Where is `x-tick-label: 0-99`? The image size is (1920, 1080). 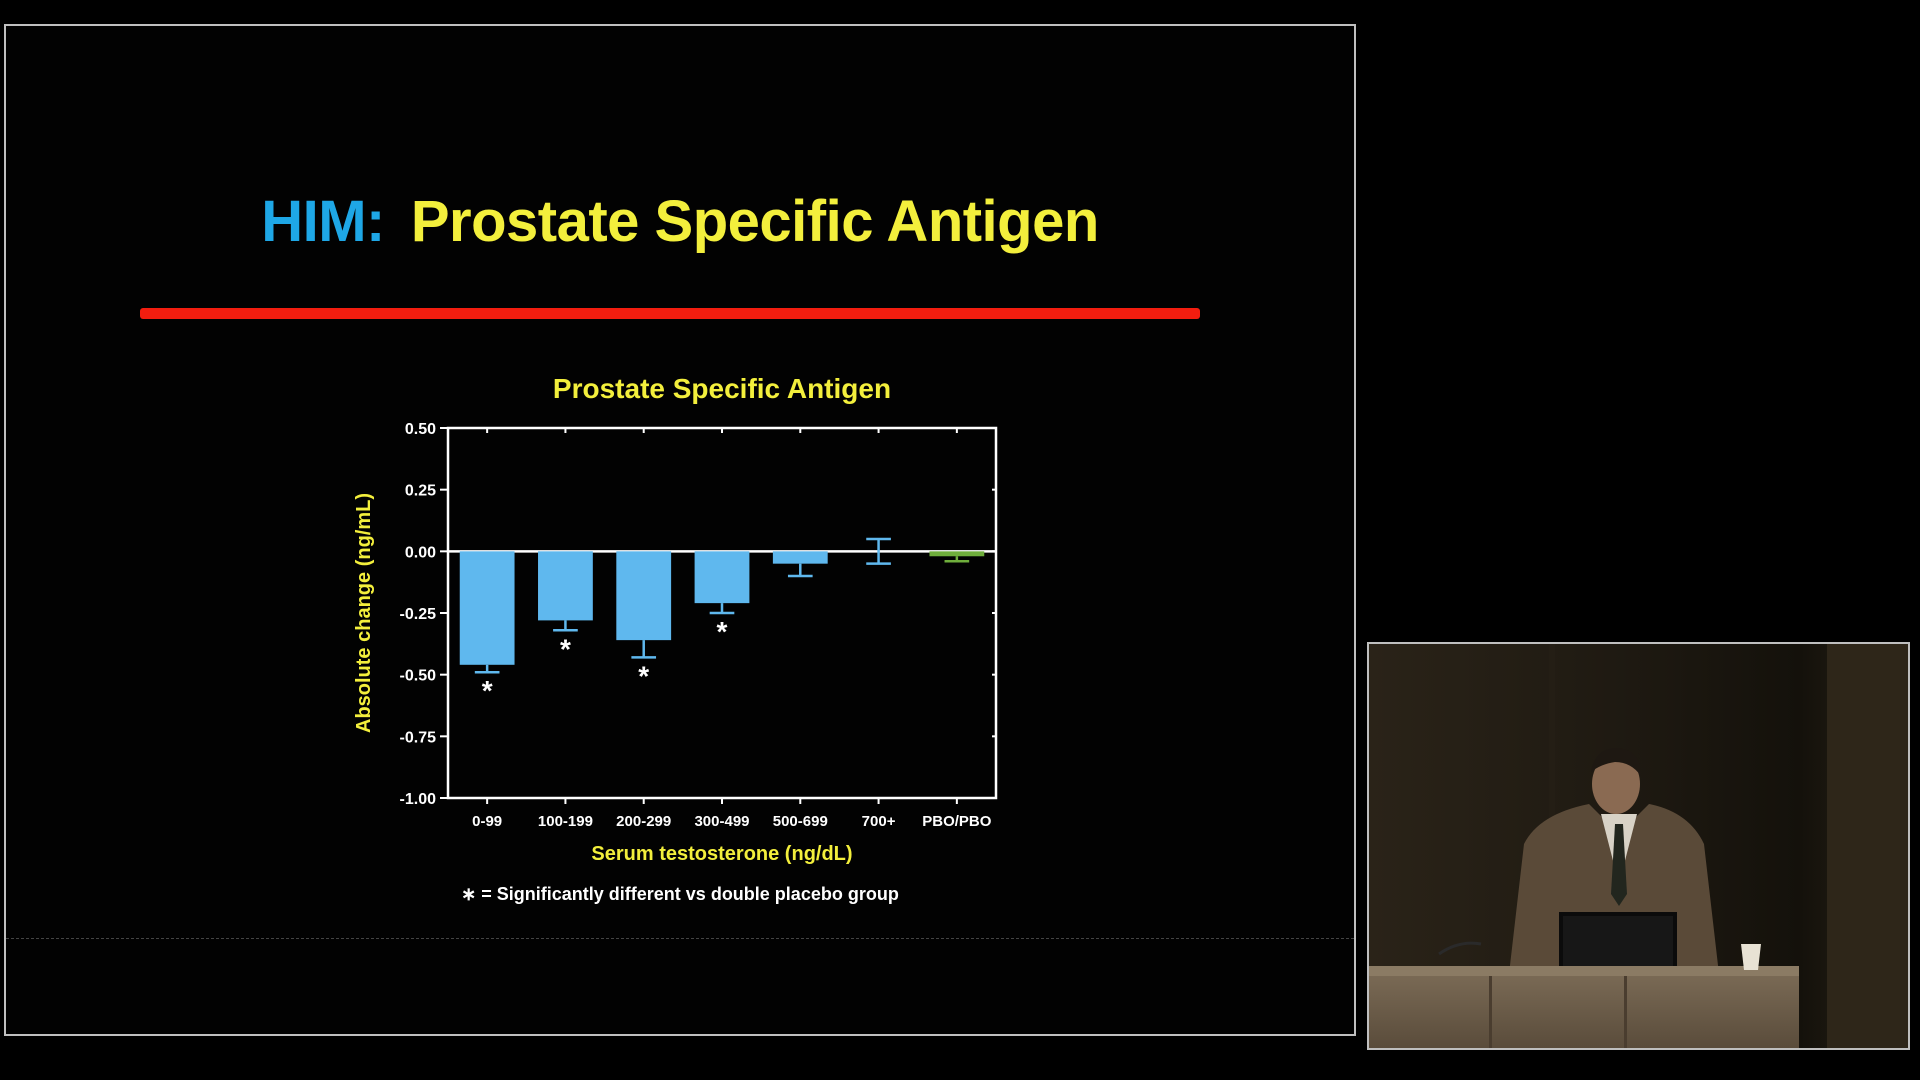 x-tick-label: 0-99 is located at coordinates (487, 821).